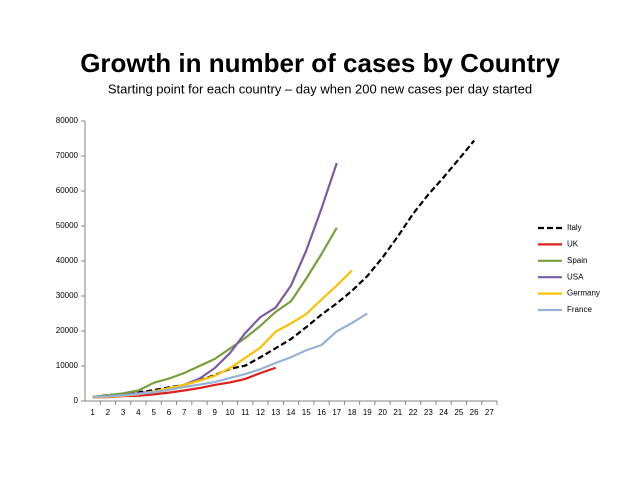 The height and width of the screenshot is (479, 639). I want to click on x-tick-label: 16, so click(321, 412).